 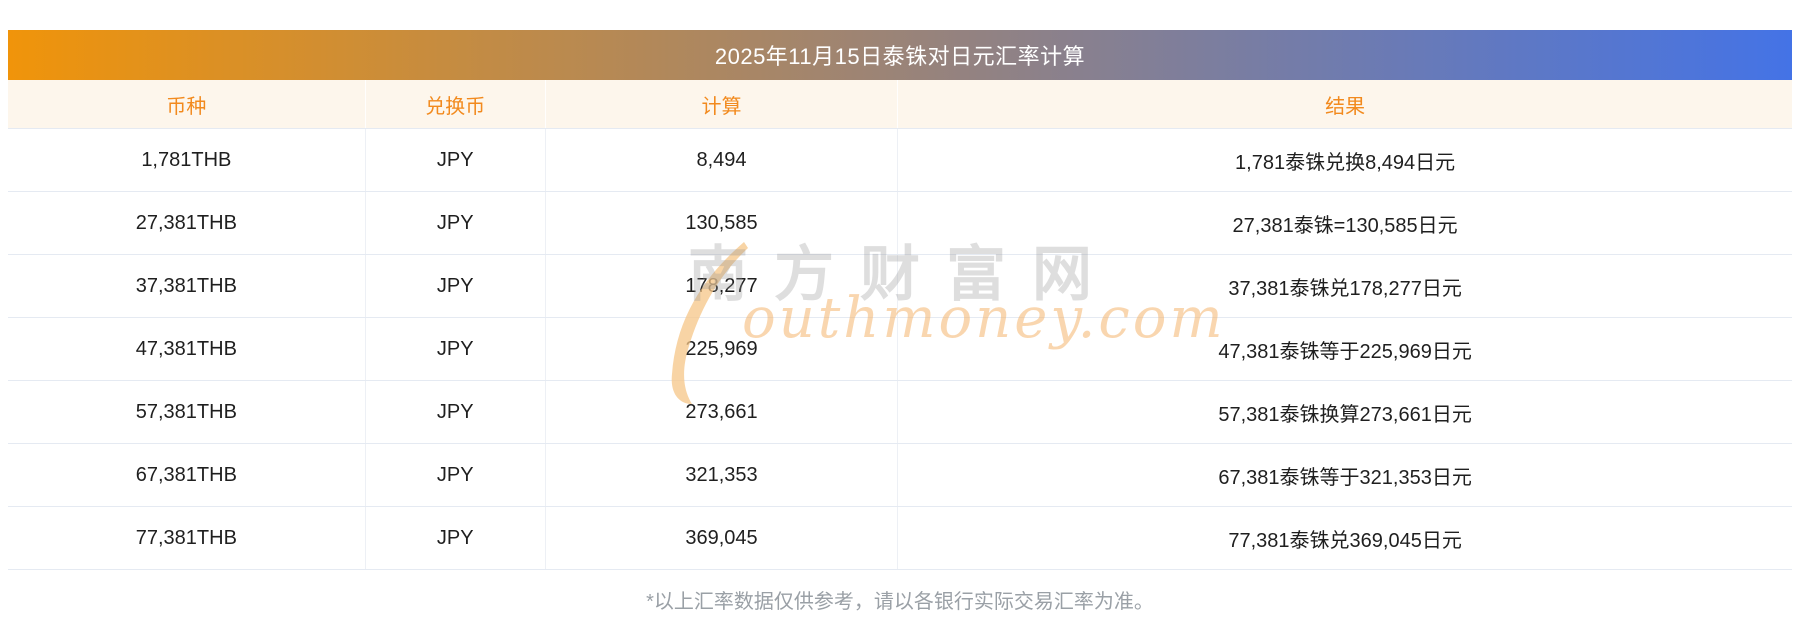 I want to click on table-row: 57,381THB JPY 273,661 57,381泰铢换算273,661日元, so click(x=900, y=412).